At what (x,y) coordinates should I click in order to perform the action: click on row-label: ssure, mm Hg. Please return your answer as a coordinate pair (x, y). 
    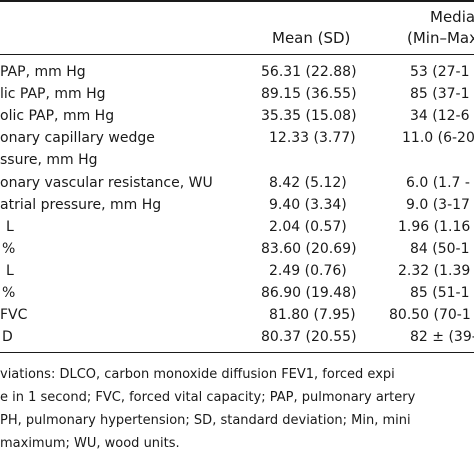
    Looking at the image, I should click on (49, 160).